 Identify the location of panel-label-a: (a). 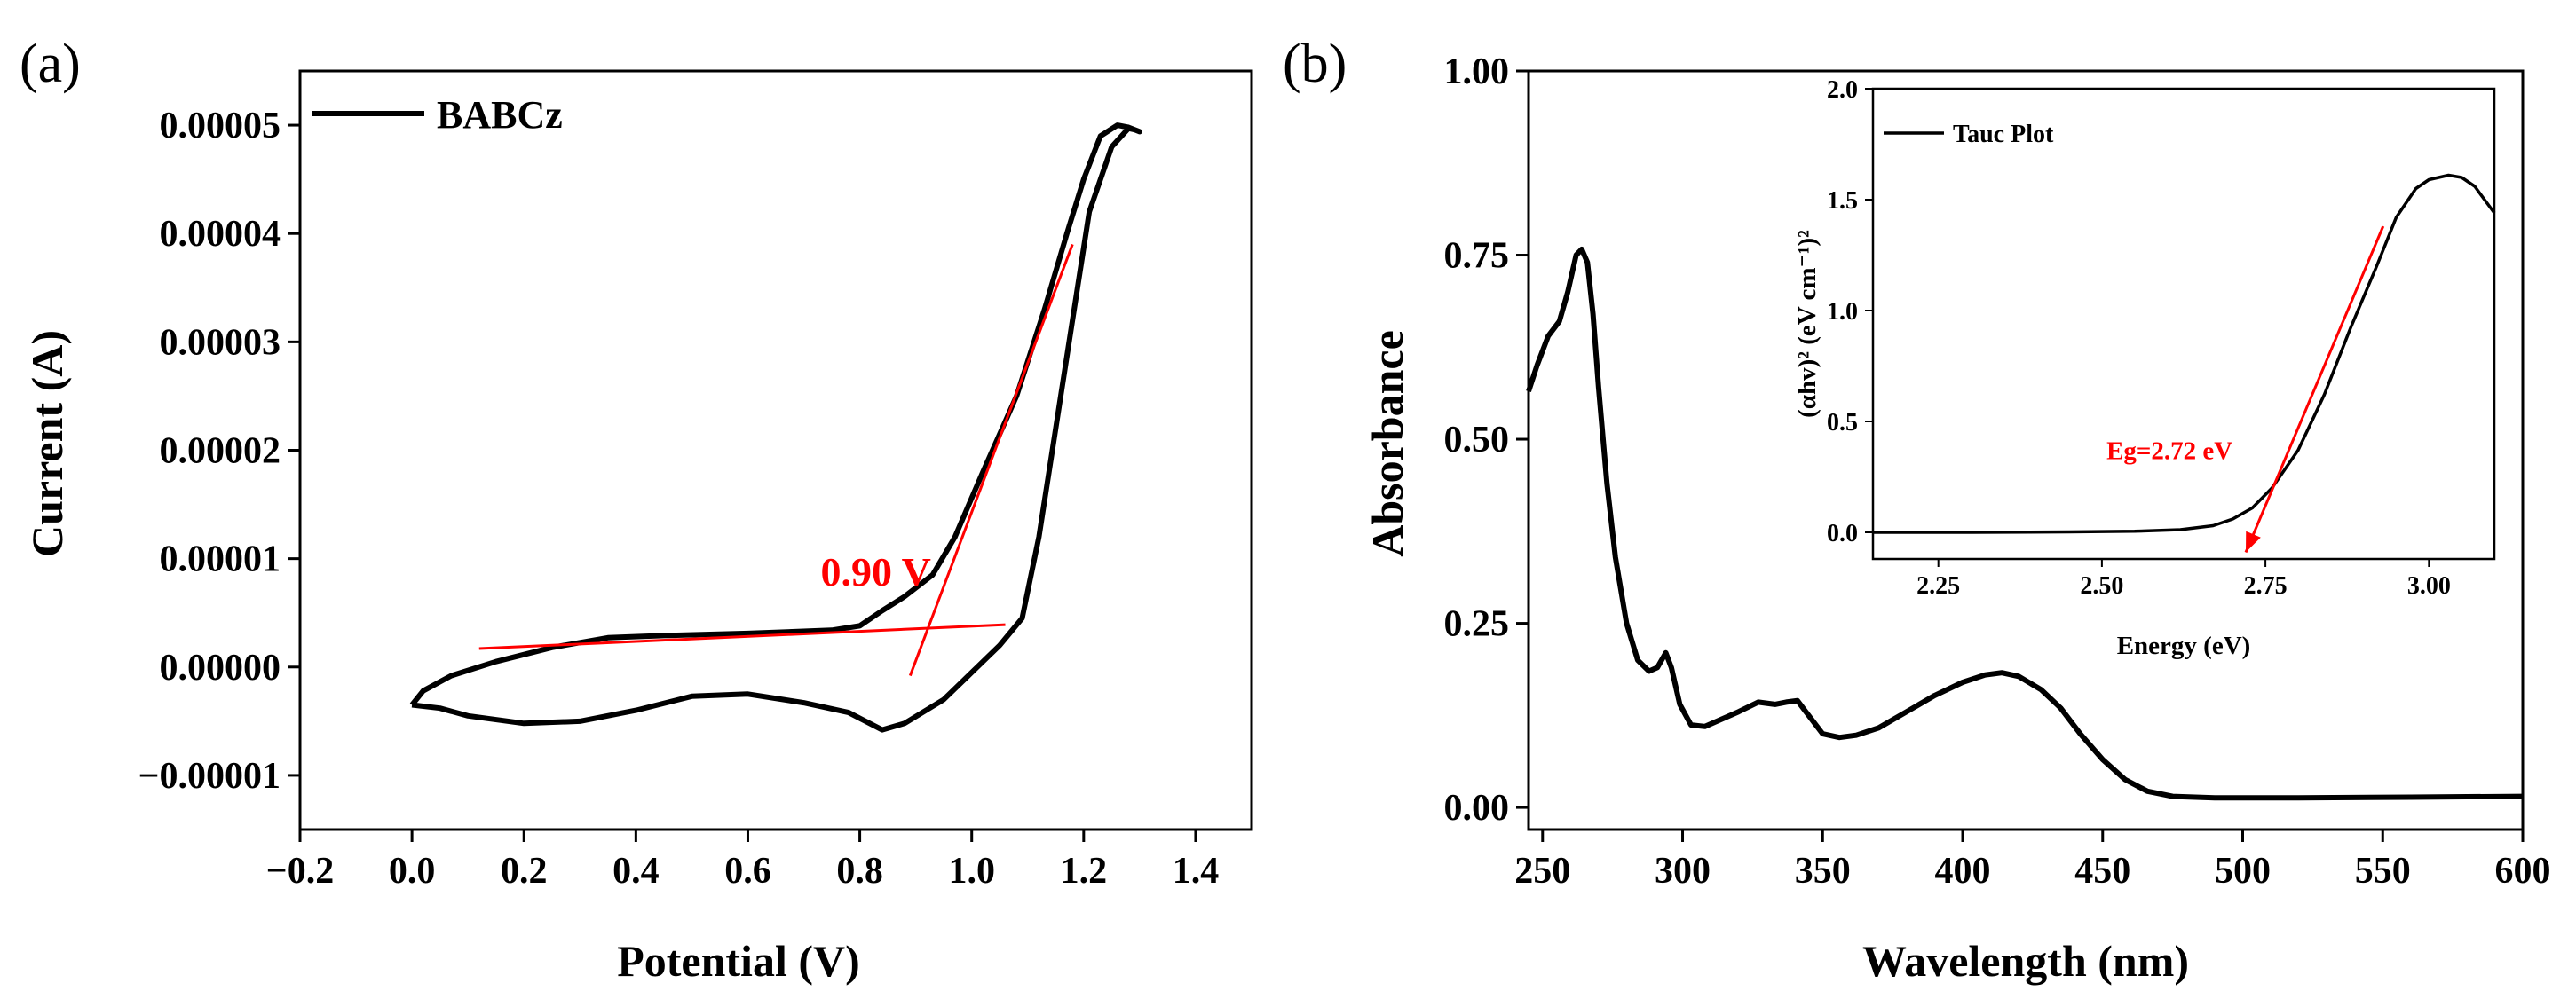
(50, 64).